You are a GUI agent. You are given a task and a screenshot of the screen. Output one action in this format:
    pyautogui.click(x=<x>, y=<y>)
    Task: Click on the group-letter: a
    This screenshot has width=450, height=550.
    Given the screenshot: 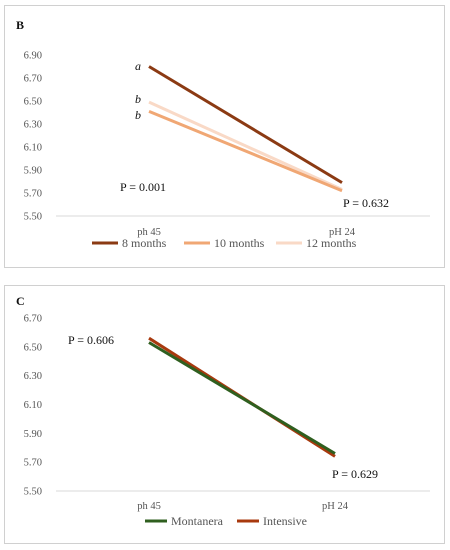 What is the action you would take?
    pyautogui.click(x=138, y=66)
    